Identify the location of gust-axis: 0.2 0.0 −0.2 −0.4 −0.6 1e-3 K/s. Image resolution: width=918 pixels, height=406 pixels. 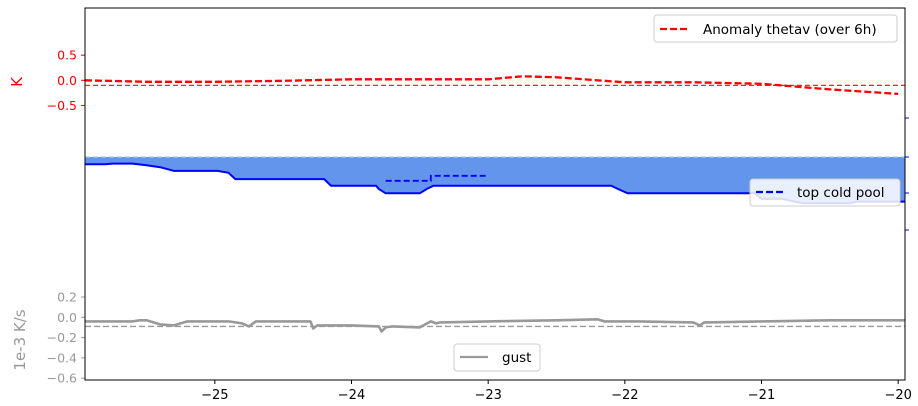
(48, 338).